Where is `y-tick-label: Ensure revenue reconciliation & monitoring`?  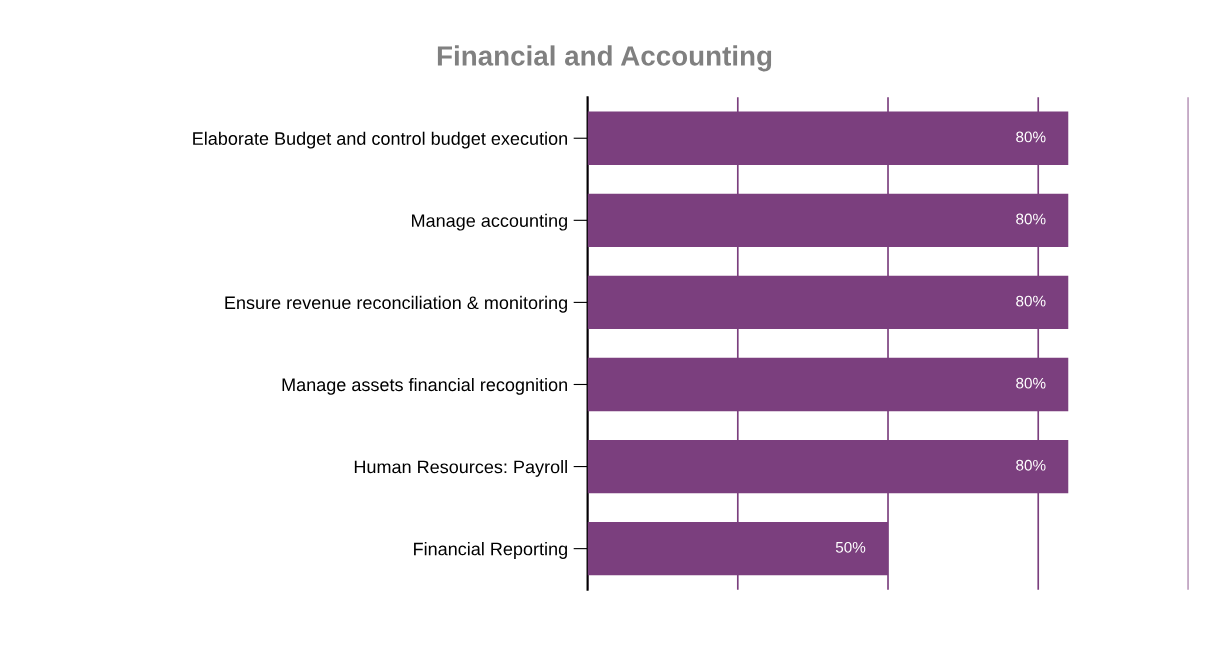
y-tick-label: Ensure revenue reconciliation & monitoring is located at coordinates (396, 304).